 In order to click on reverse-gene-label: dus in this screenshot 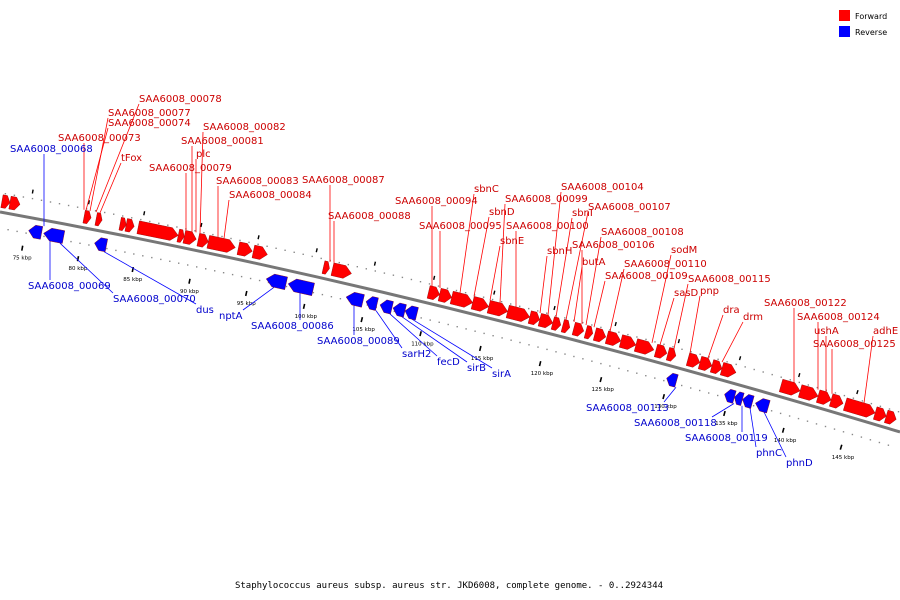, I will do `click(205, 310)`.